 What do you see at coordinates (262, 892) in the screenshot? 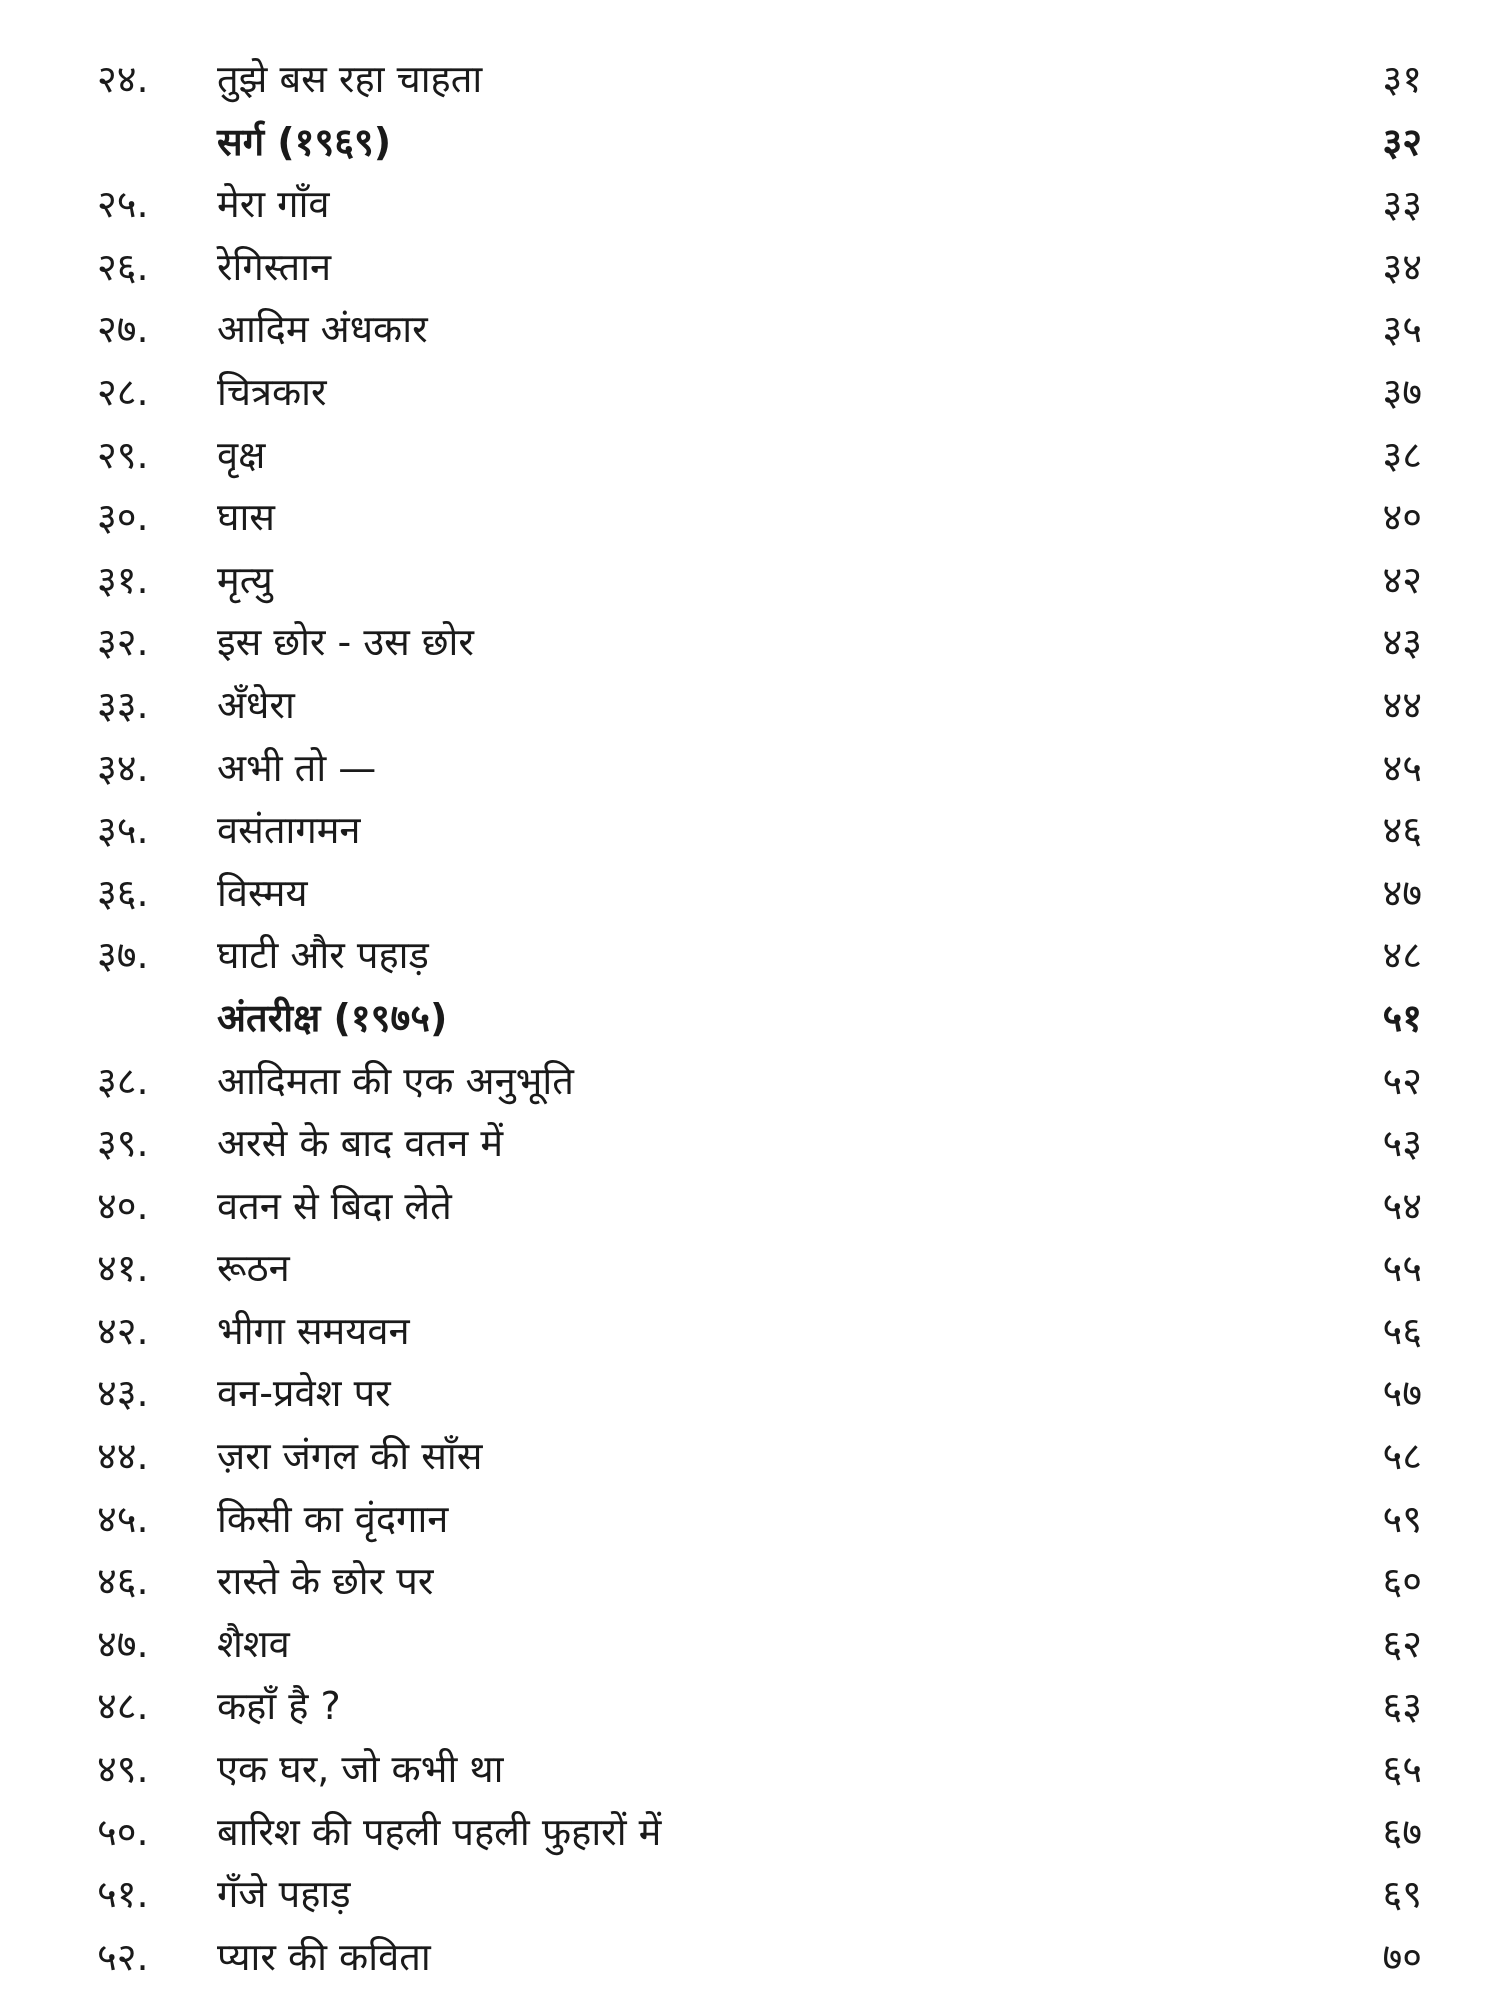
I see `entry-title: विस्मय` at bounding box center [262, 892].